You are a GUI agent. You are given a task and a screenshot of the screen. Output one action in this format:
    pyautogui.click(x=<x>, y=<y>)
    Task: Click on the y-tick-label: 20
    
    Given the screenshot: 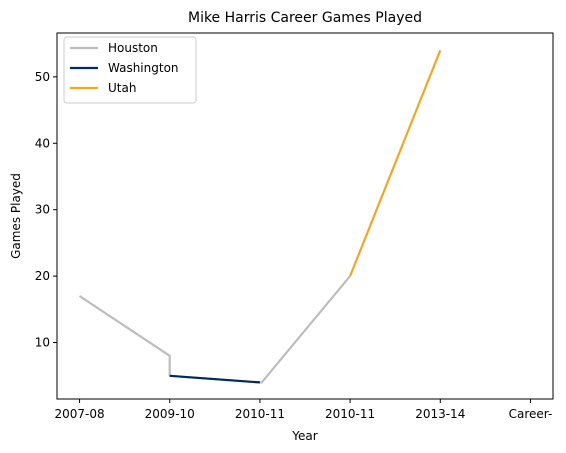 What is the action you would take?
    pyautogui.click(x=42, y=276)
    